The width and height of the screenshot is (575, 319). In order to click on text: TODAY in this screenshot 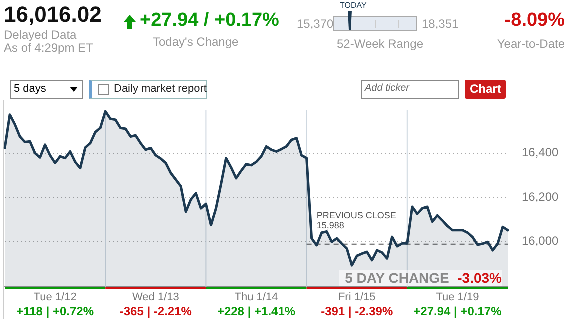, I will do `click(353, 5)`.